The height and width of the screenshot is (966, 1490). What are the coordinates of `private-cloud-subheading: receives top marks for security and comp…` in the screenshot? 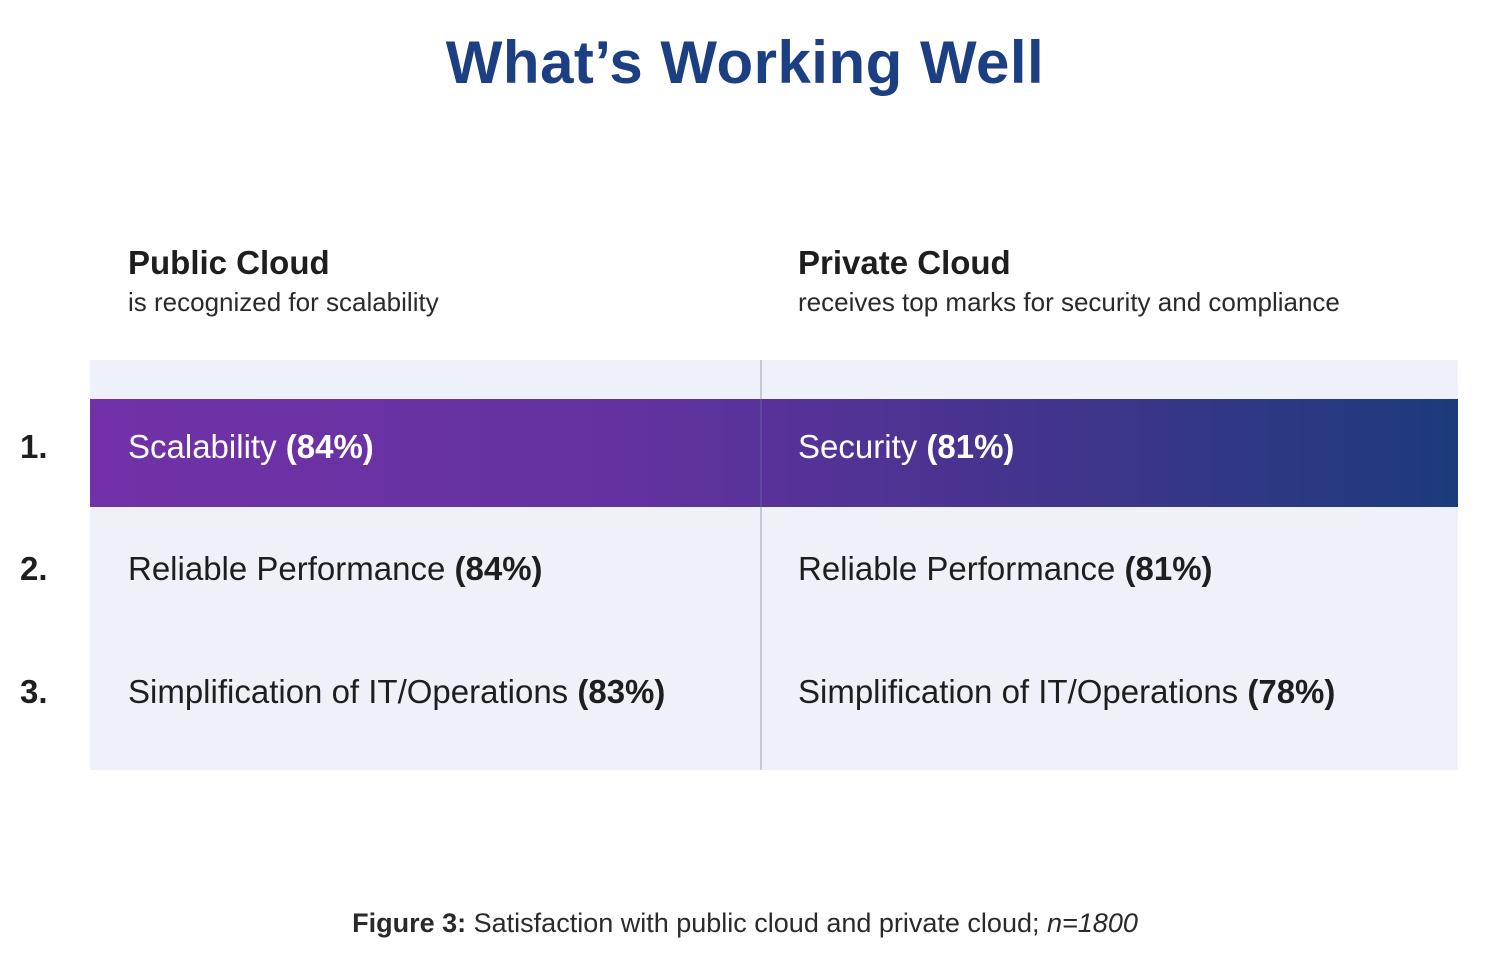 It's located at (1069, 302).